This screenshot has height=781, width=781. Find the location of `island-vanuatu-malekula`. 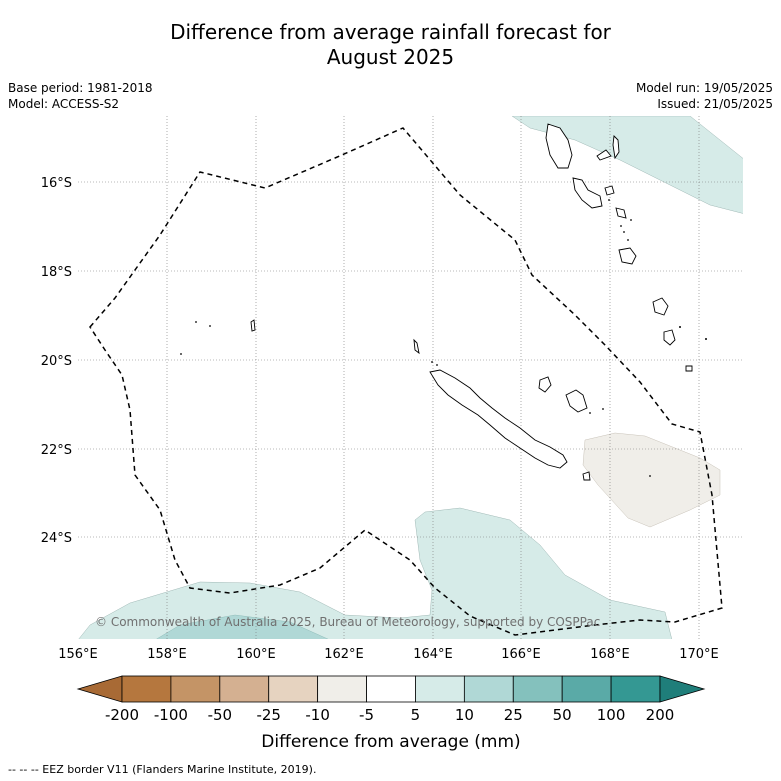

island-vanuatu-malekula is located at coordinates (587, 193).